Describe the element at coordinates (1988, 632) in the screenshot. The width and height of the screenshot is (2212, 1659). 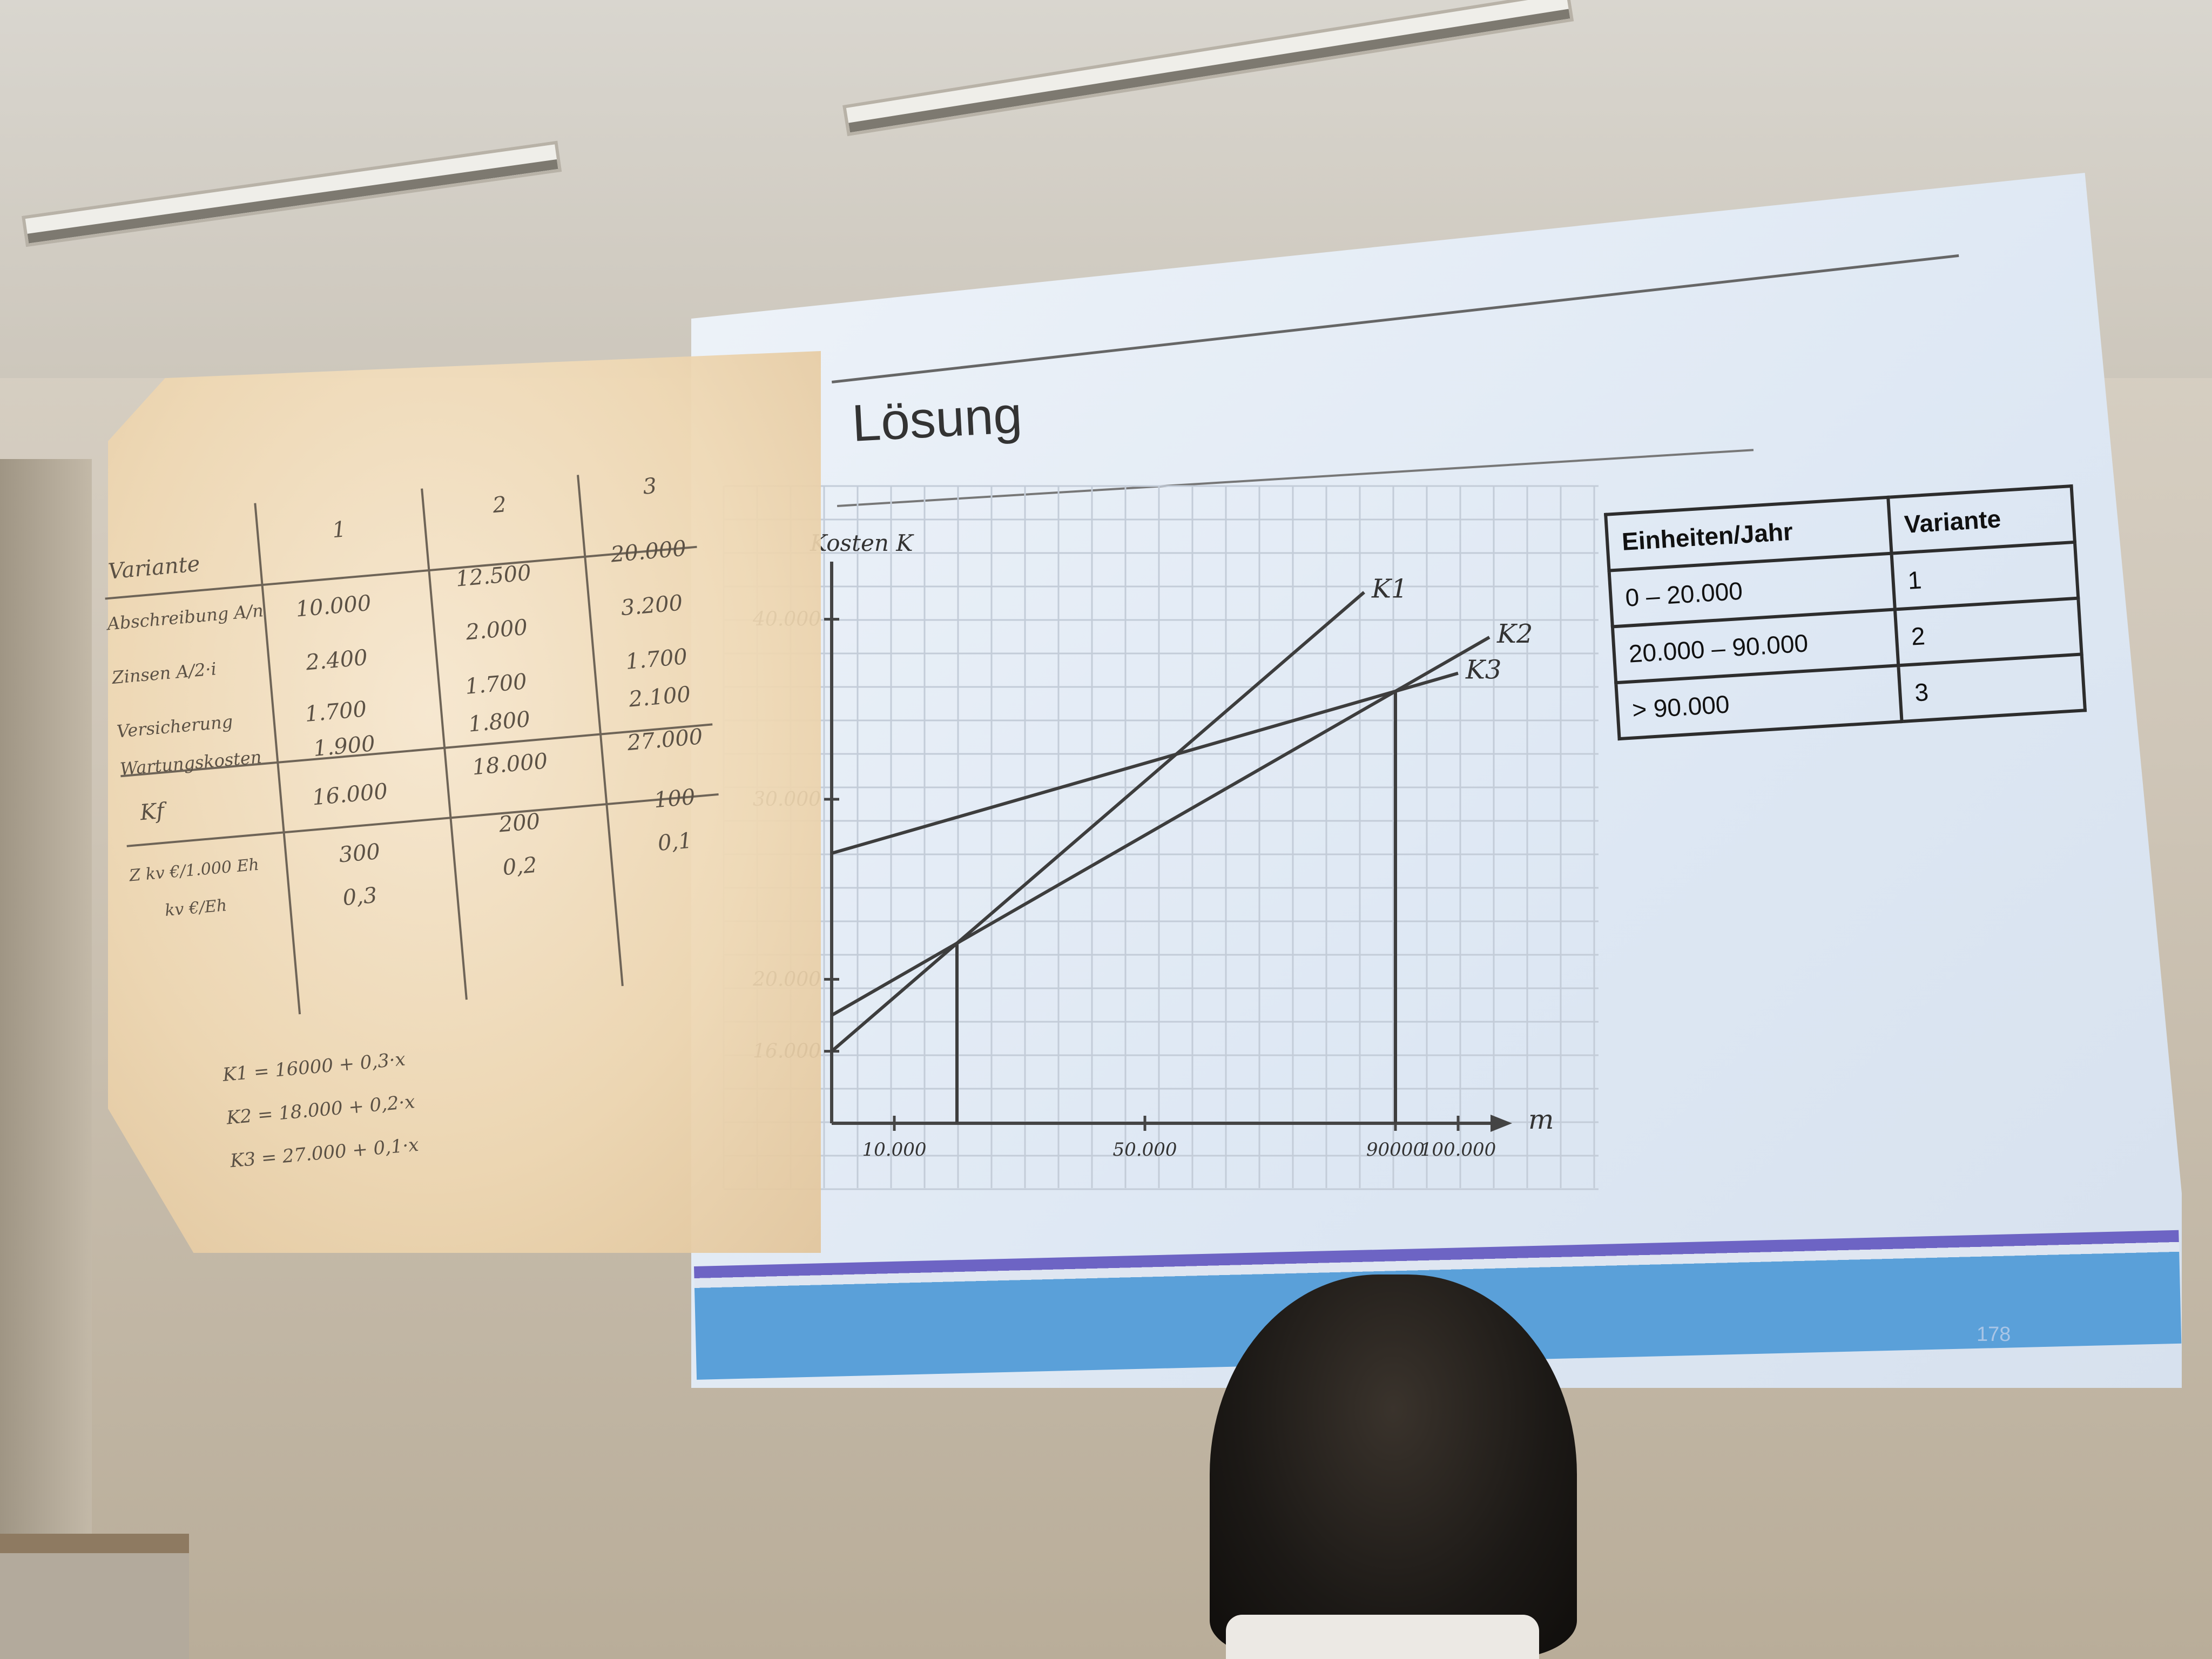
I see `results-variant: 2` at that location.